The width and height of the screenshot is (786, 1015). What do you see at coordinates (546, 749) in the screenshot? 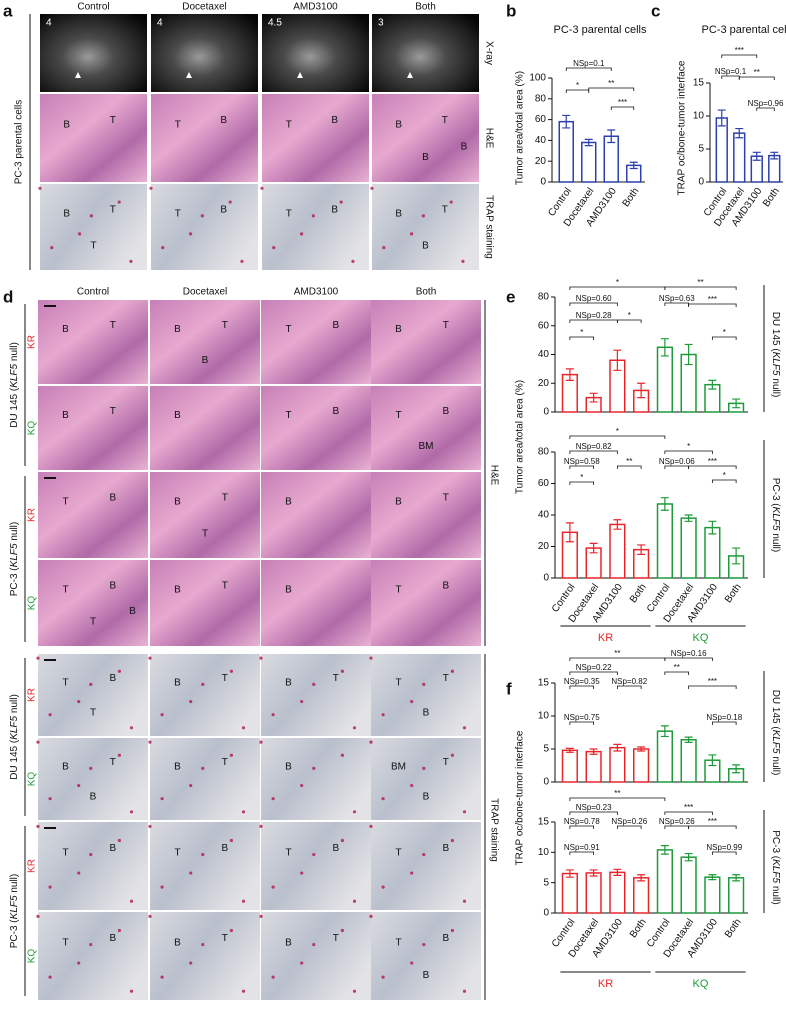
I see `y-tick-label: 5` at bounding box center [546, 749].